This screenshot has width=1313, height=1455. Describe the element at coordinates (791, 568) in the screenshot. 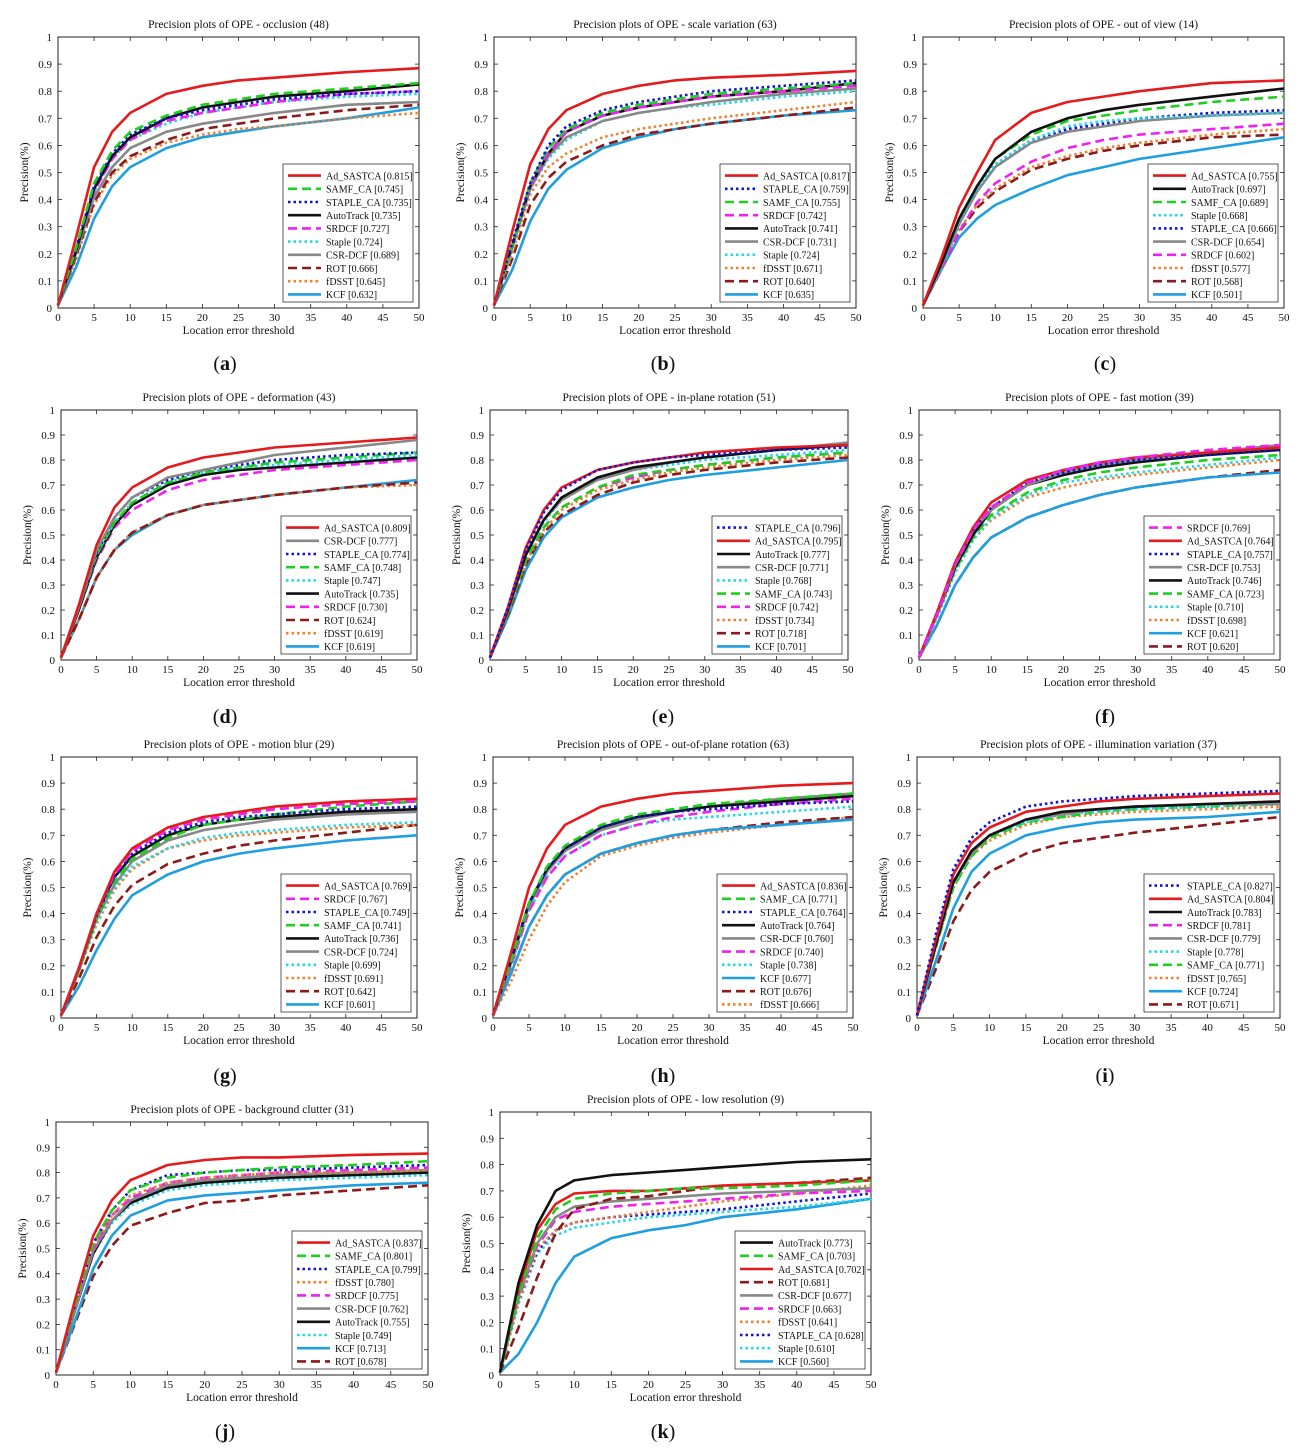

I see `legend-entry: CSR-DCF [0.771]` at that location.